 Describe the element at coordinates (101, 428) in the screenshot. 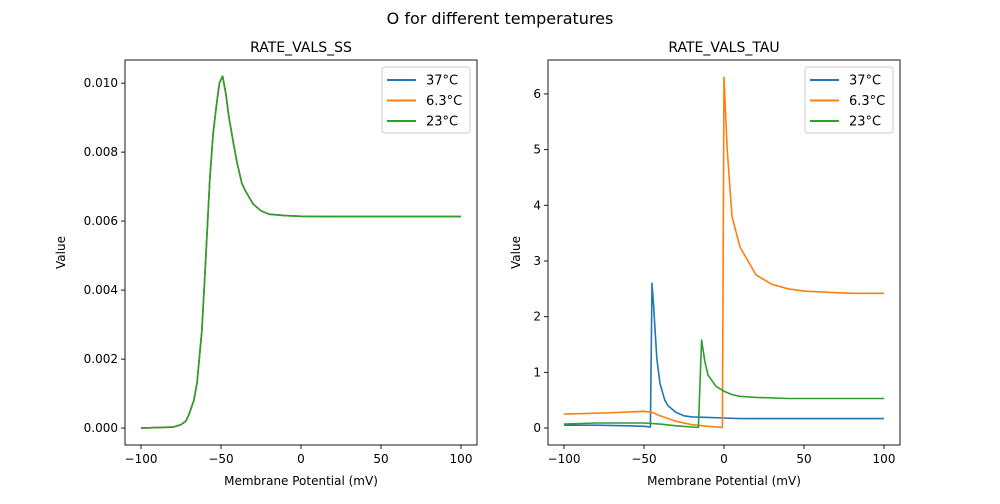

I see `y-tick-label: 0.000` at that location.